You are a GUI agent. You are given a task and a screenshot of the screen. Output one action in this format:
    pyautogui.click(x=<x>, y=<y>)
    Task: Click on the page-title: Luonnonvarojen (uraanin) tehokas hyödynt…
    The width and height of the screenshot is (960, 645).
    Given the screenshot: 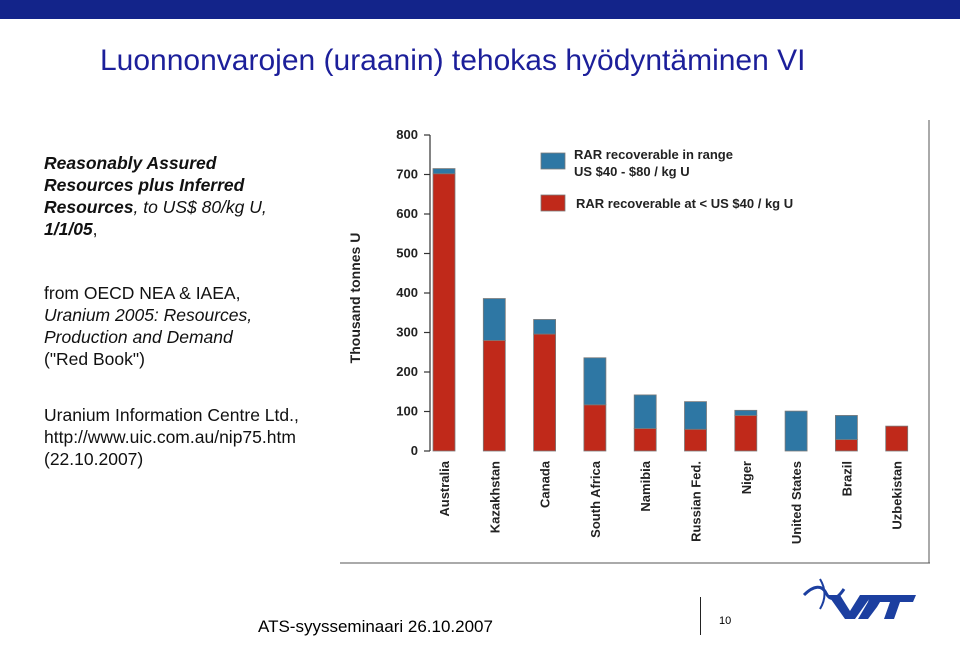 What is the action you would take?
    pyautogui.click(x=453, y=60)
    